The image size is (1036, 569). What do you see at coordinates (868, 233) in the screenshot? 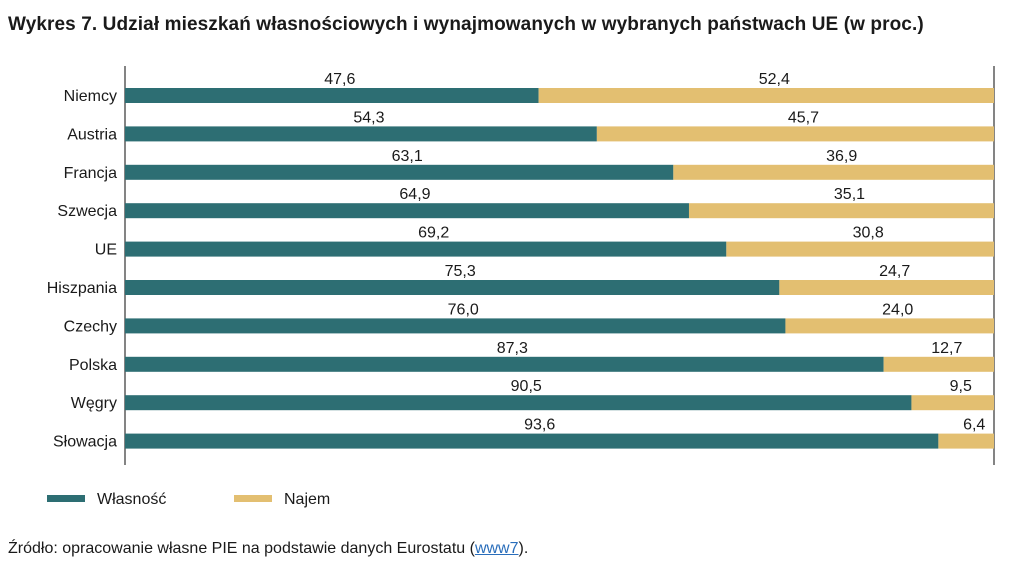
I see `data-label-najem: 30,8` at bounding box center [868, 233].